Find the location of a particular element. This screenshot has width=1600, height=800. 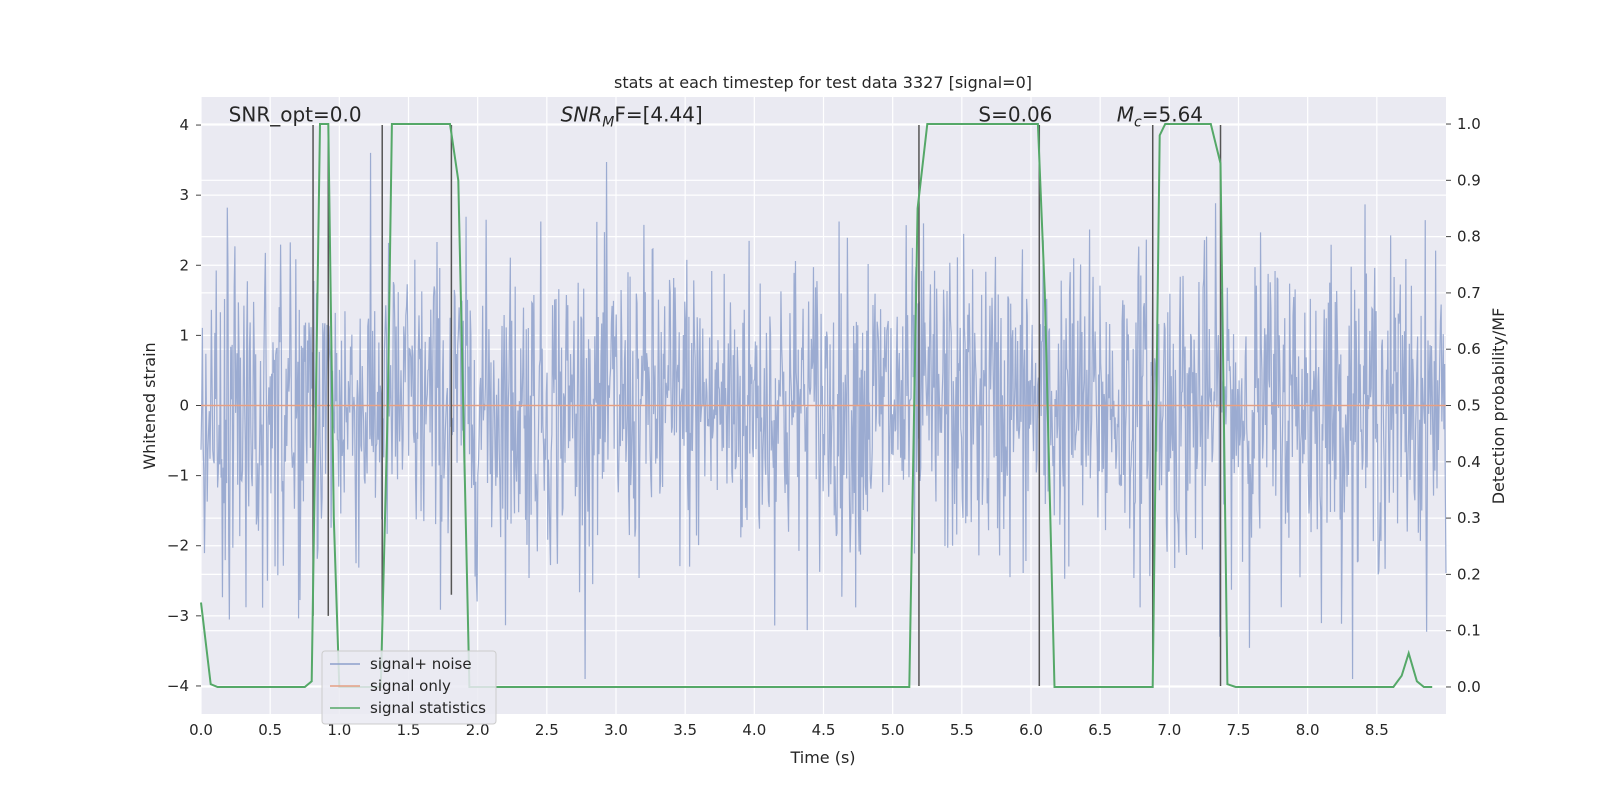

x-tick-label-17: 8.5 is located at coordinates (1377, 730).